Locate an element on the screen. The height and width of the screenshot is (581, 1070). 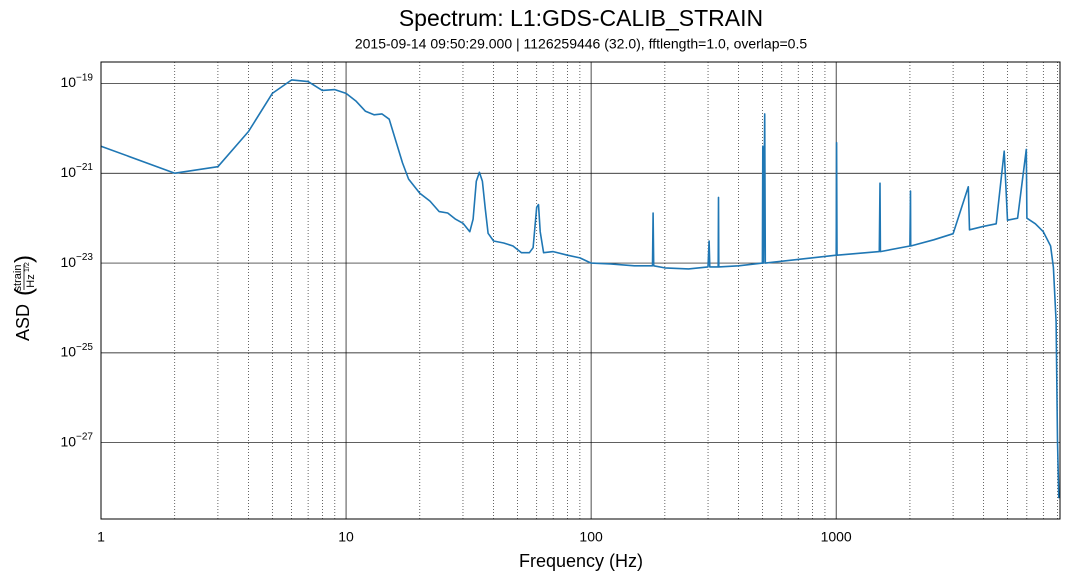
x-tick-label: 10 is located at coordinates (346, 537).